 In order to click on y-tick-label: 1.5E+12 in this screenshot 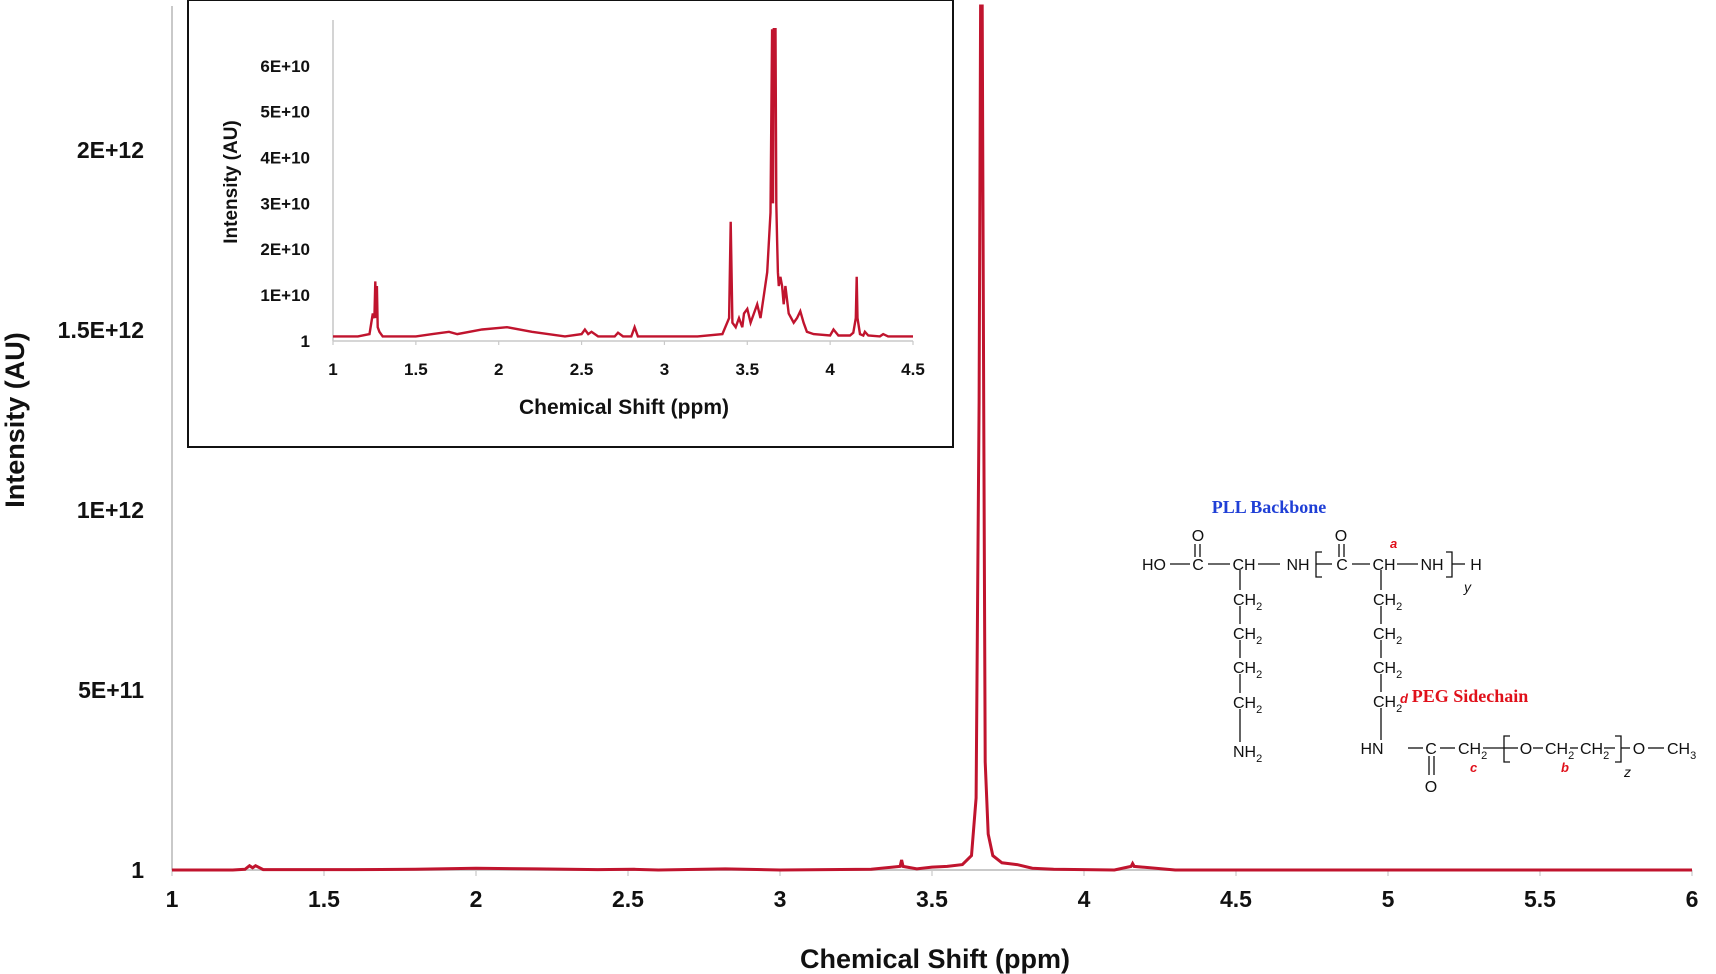, I will do `click(101, 330)`.